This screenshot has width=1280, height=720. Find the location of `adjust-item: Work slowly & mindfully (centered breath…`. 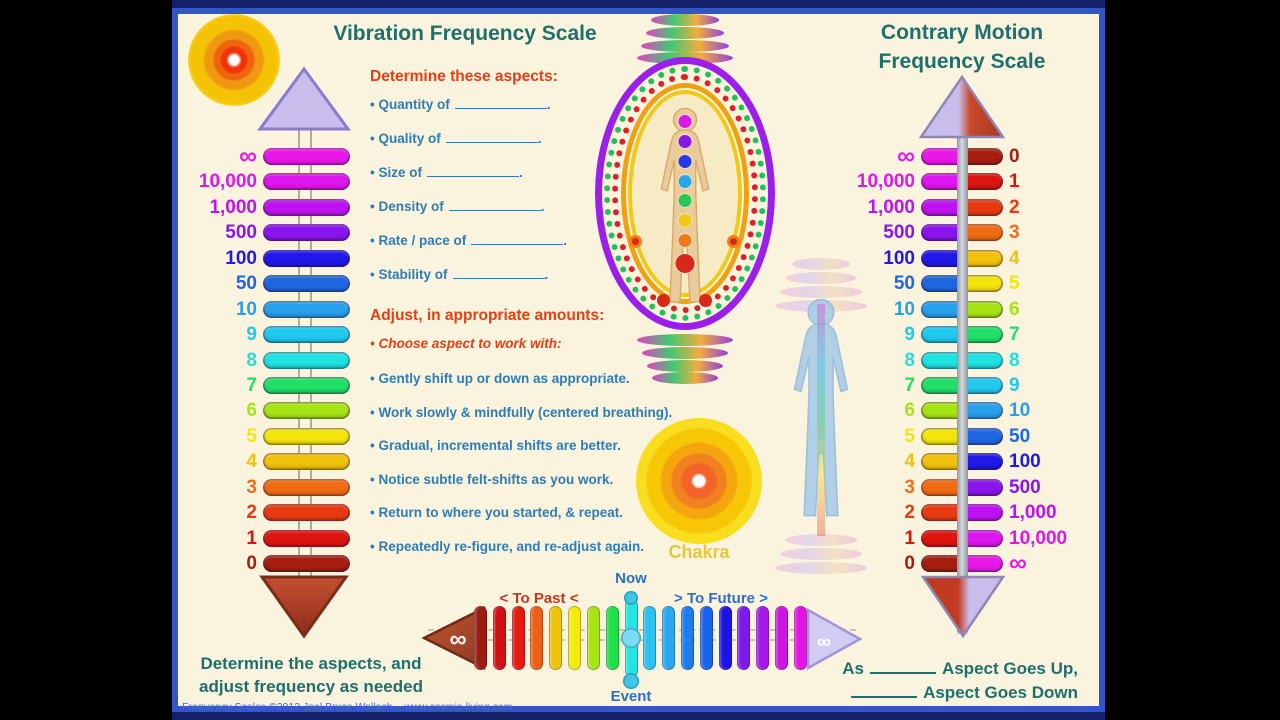

adjust-item: Work slowly & mindfully (centered breath… is located at coordinates (521, 413).